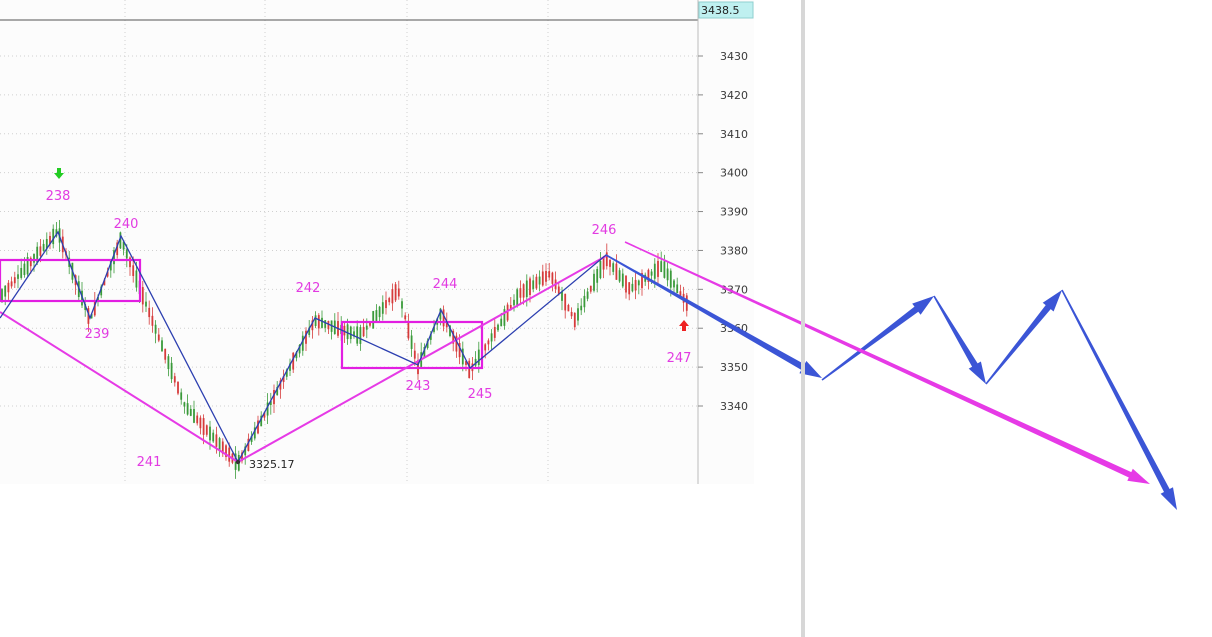 The height and width of the screenshot is (637, 1212). I want to click on y-tick-label: 3420, so click(734, 95).